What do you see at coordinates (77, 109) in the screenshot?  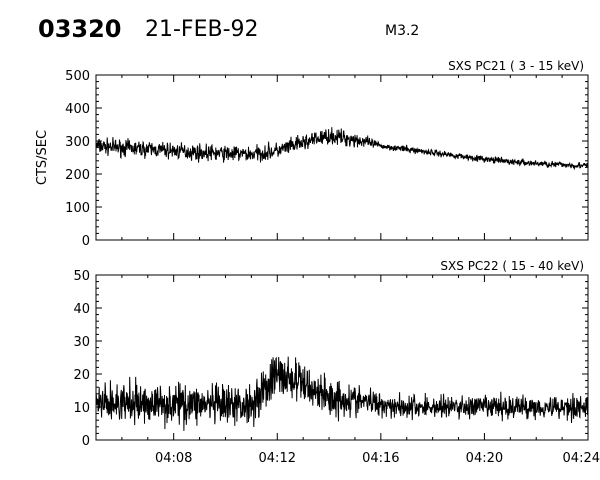 I see `y-tick-label: 400` at bounding box center [77, 109].